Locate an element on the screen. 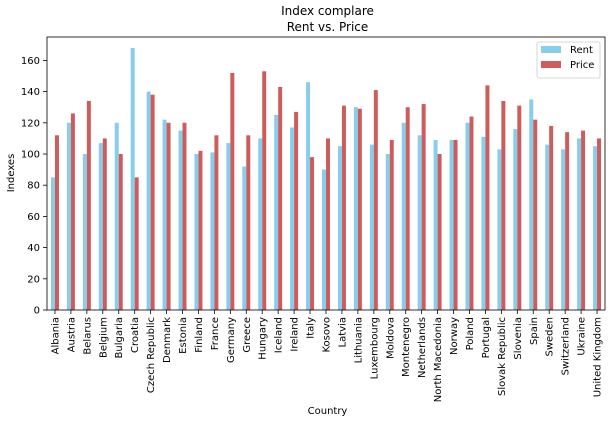  bar-price-iceland is located at coordinates (280, 198).